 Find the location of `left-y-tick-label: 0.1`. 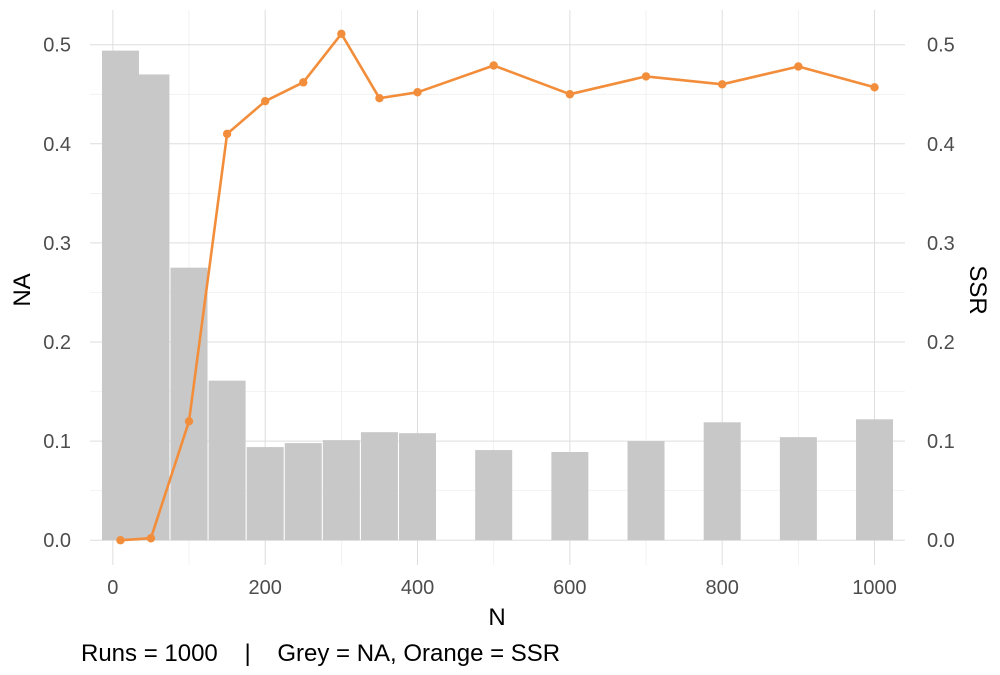

left-y-tick-label: 0.1 is located at coordinates (57, 442).